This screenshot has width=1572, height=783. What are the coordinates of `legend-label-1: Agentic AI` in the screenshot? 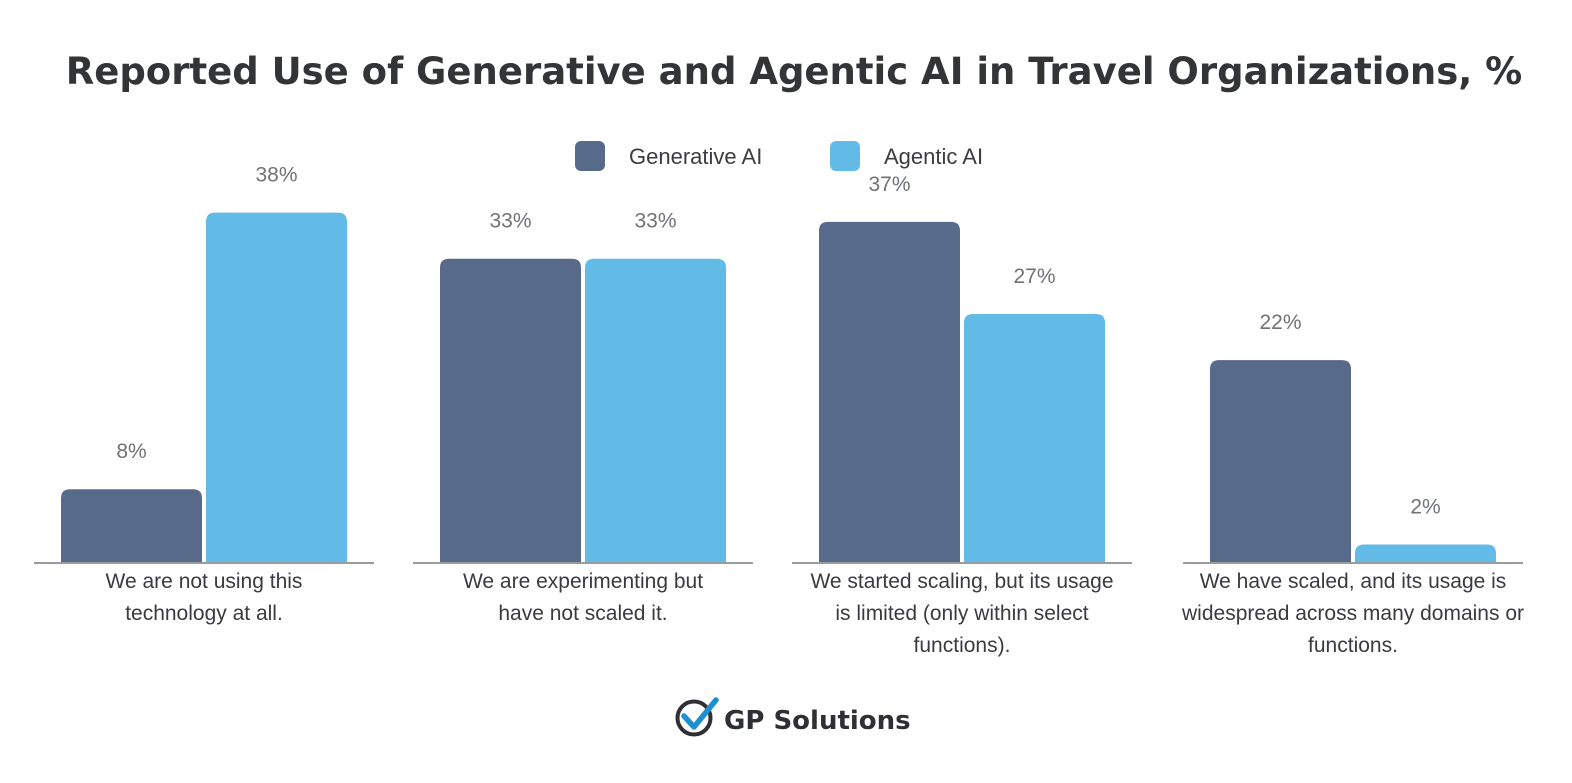 It's located at (933, 156).